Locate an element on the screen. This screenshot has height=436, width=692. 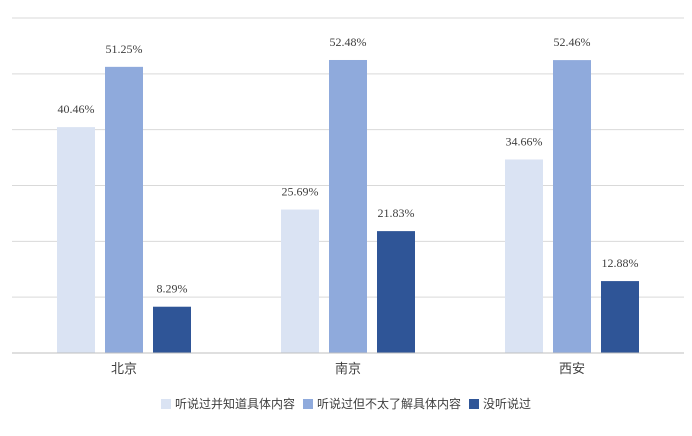
x-axis: 北京 南京 西安 is located at coordinates (348, 364).